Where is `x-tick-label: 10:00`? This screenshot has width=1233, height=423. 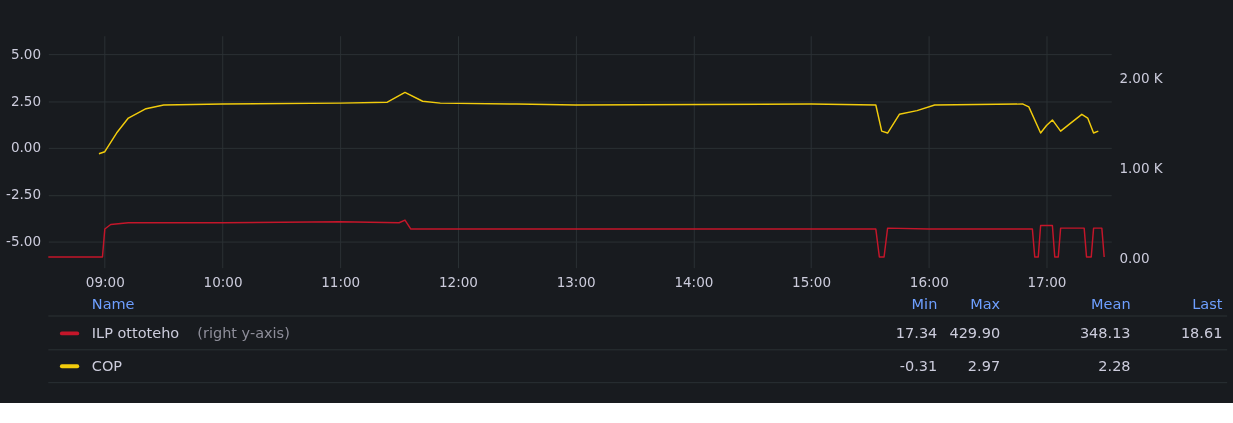
x-tick-label: 10:00 is located at coordinates (223, 281).